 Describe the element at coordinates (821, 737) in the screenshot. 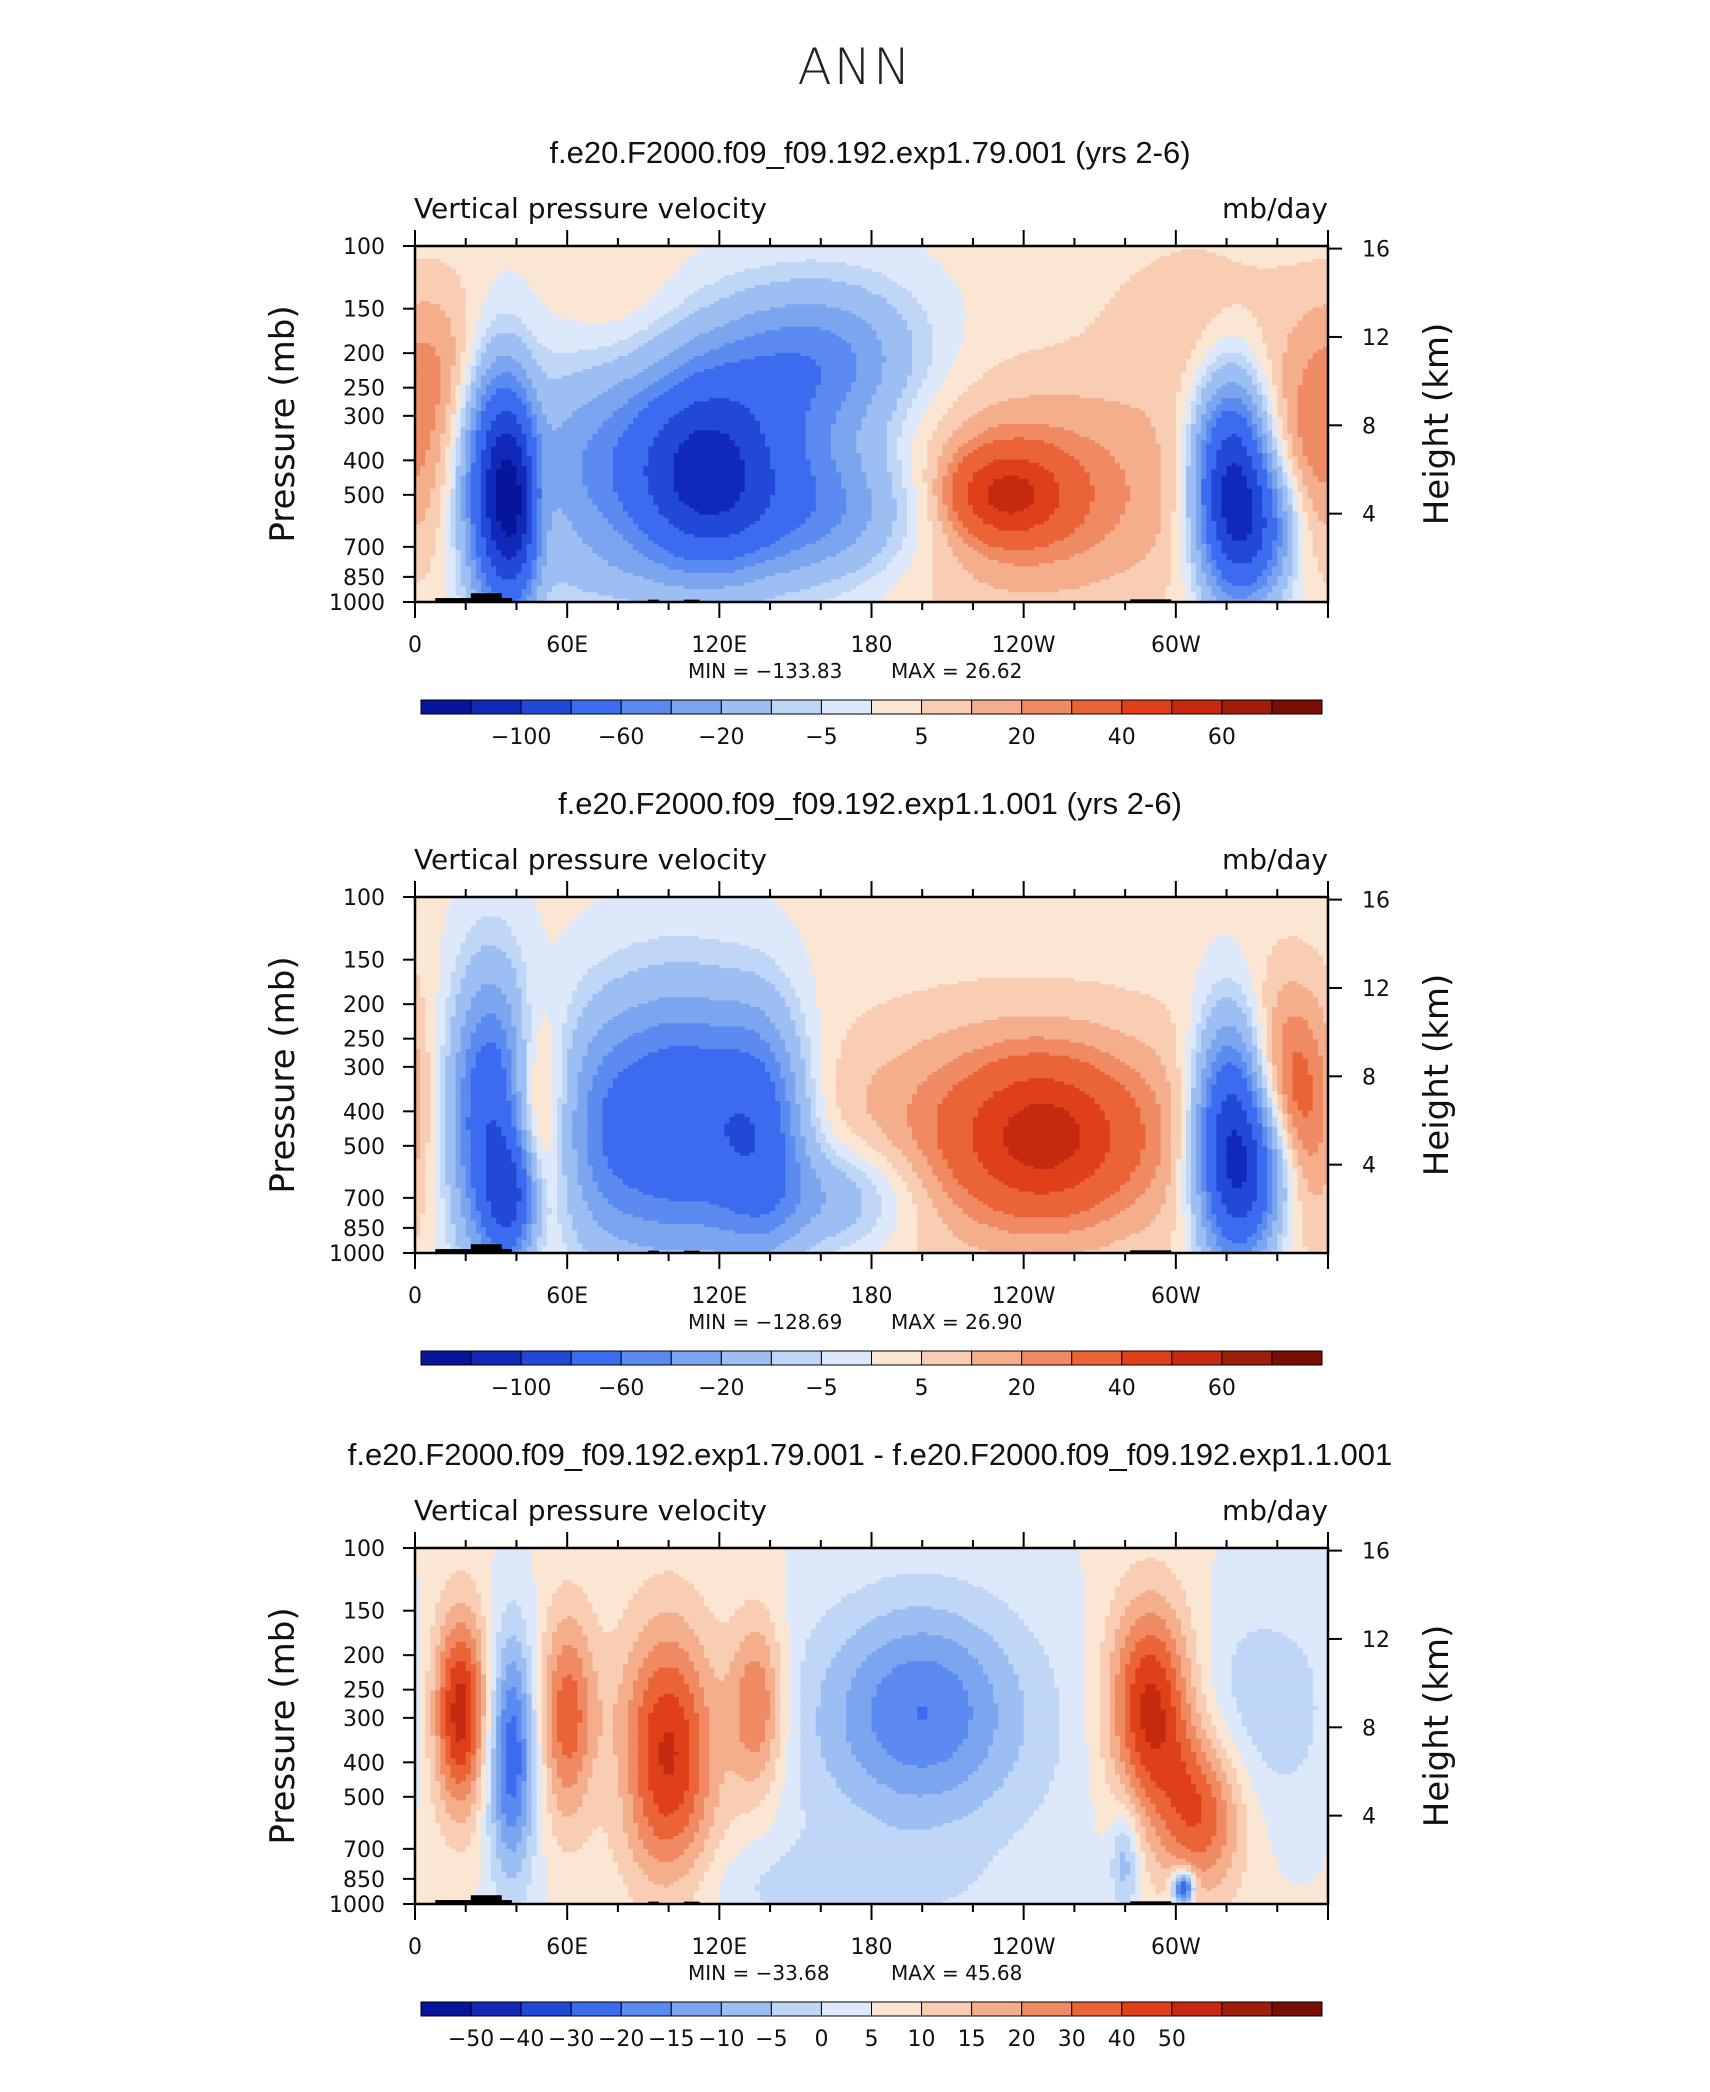

I see `colorbar-label: −5` at that location.